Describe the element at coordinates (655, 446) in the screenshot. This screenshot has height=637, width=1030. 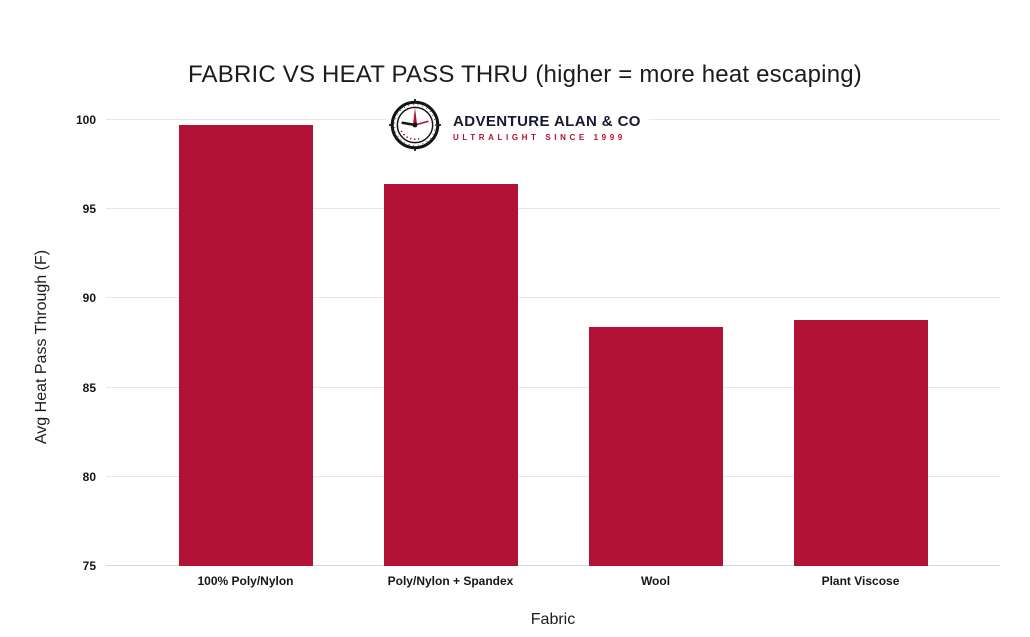
I see `bar-wool` at that location.